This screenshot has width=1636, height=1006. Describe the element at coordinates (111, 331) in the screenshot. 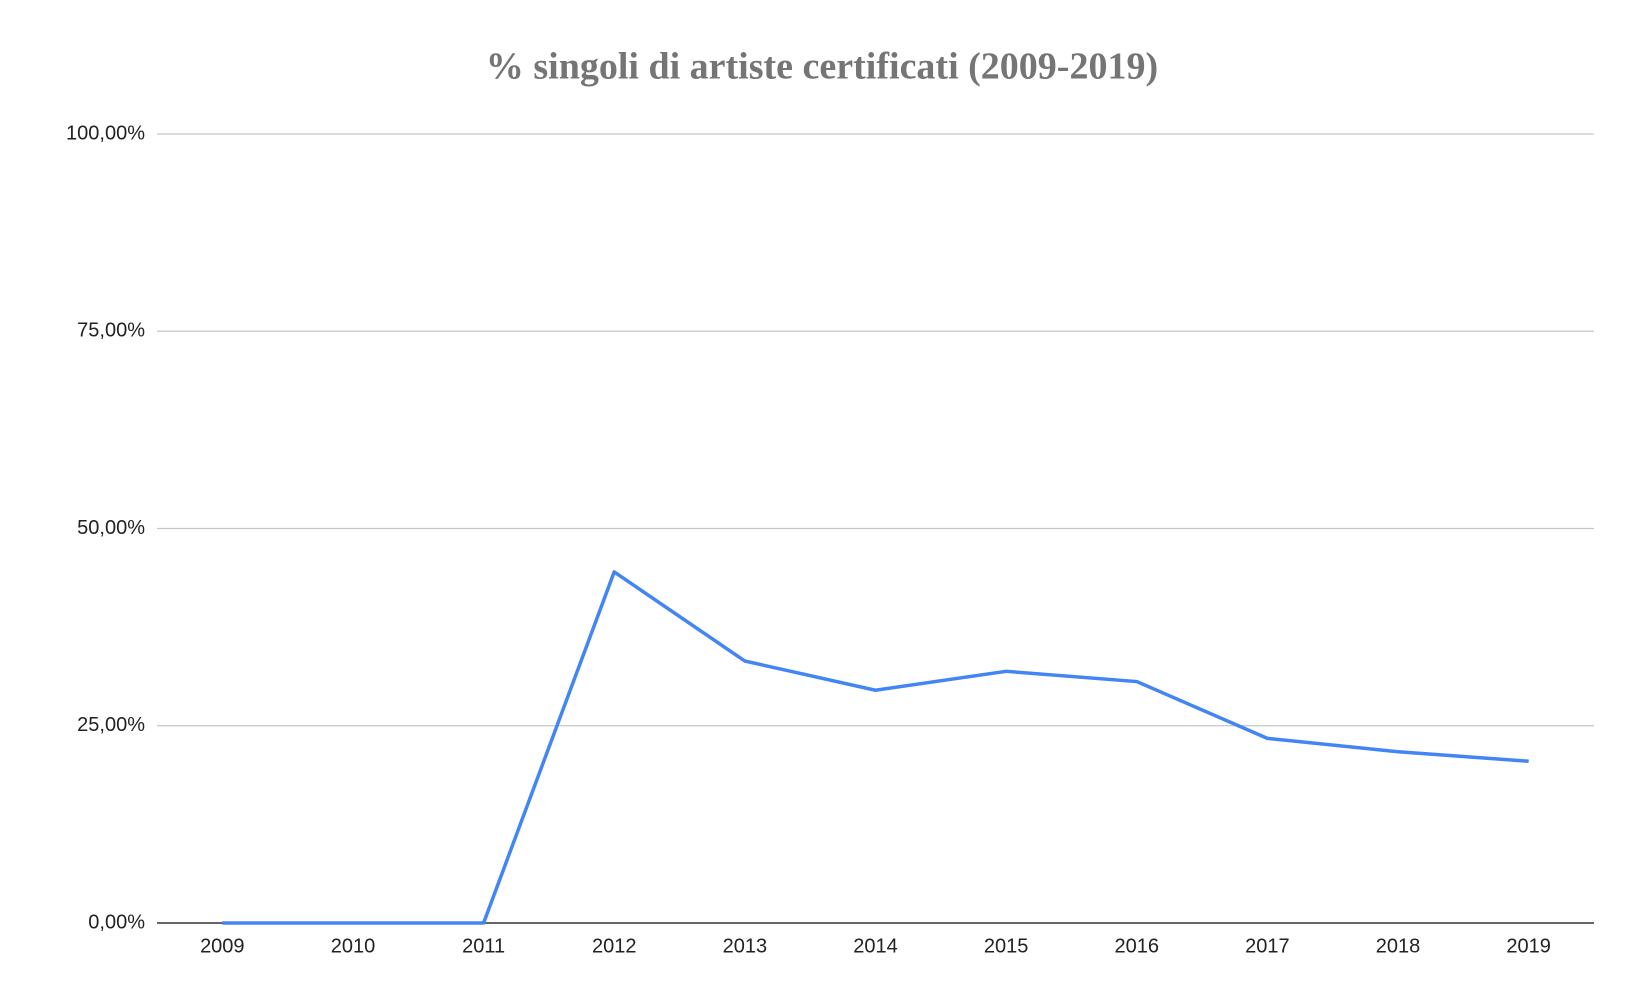

I see `y-tick-label: 75,00%` at that location.